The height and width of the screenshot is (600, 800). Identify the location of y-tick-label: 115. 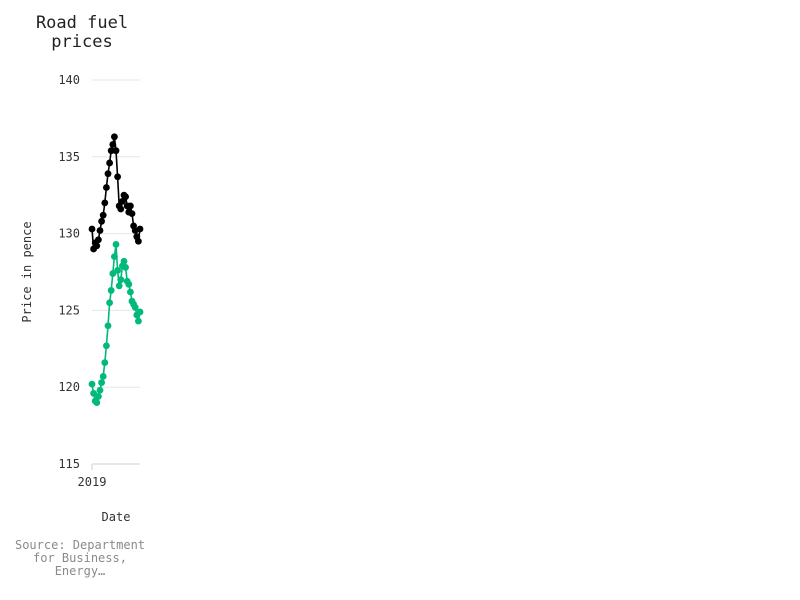
(69, 464).